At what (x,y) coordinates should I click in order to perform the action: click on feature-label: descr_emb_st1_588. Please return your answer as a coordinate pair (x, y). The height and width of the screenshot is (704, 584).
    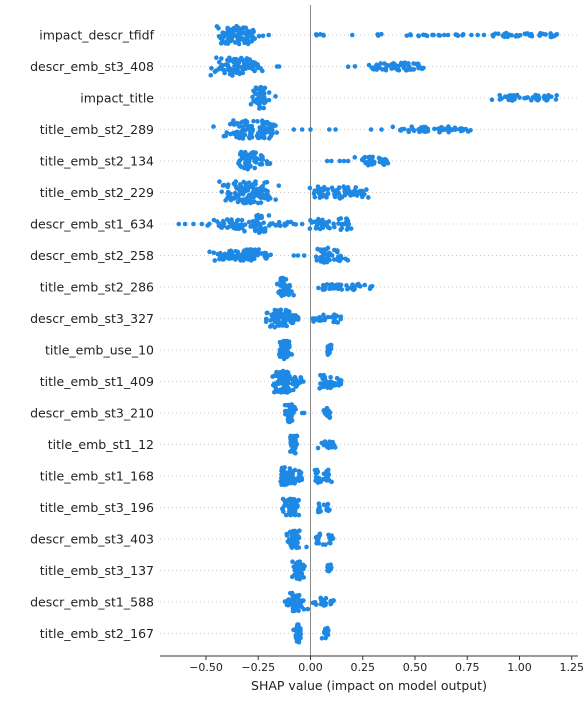
    Looking at the image, I should click on (92, 602).